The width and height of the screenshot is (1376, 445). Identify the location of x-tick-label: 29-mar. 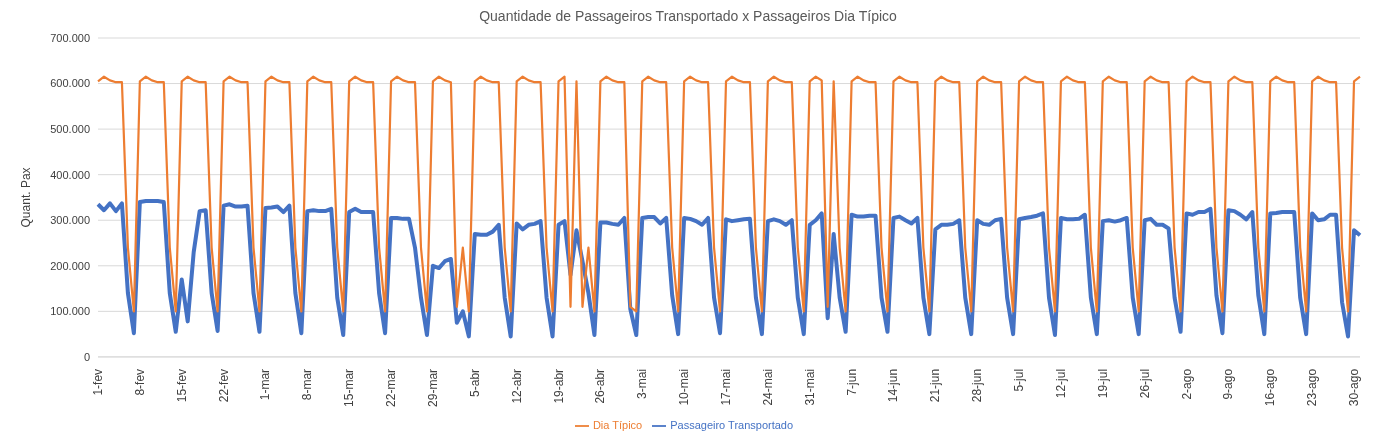
(432, 387).